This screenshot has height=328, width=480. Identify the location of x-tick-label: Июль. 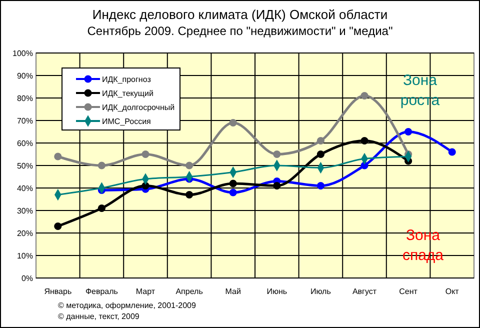
(320, 291).